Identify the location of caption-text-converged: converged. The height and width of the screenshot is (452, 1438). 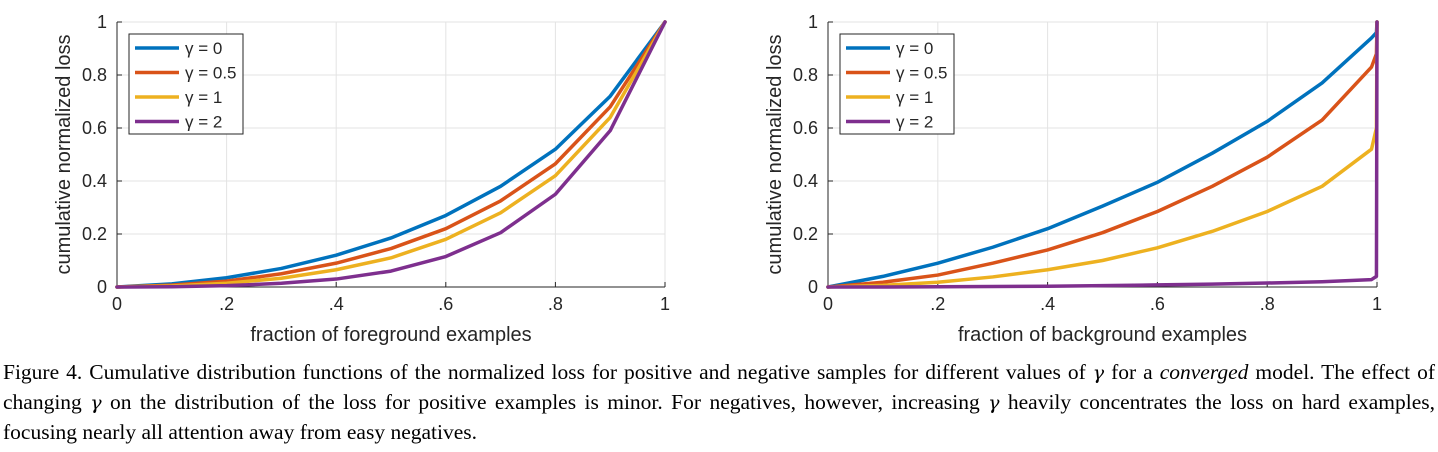
(1204, 372).